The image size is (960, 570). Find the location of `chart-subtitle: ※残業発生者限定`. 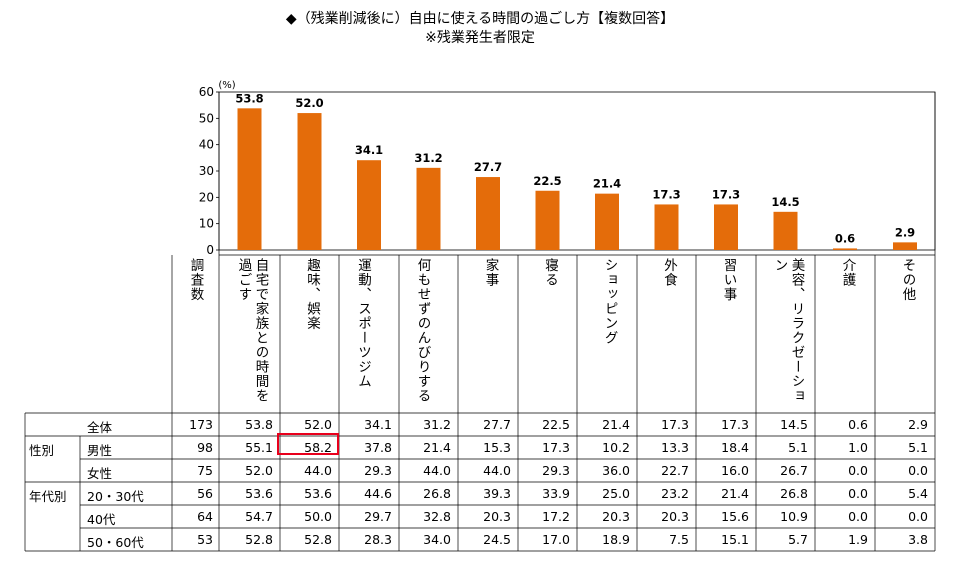

chart-subtitle: ※残業発生者限定 is located at coordinates (480, 38).